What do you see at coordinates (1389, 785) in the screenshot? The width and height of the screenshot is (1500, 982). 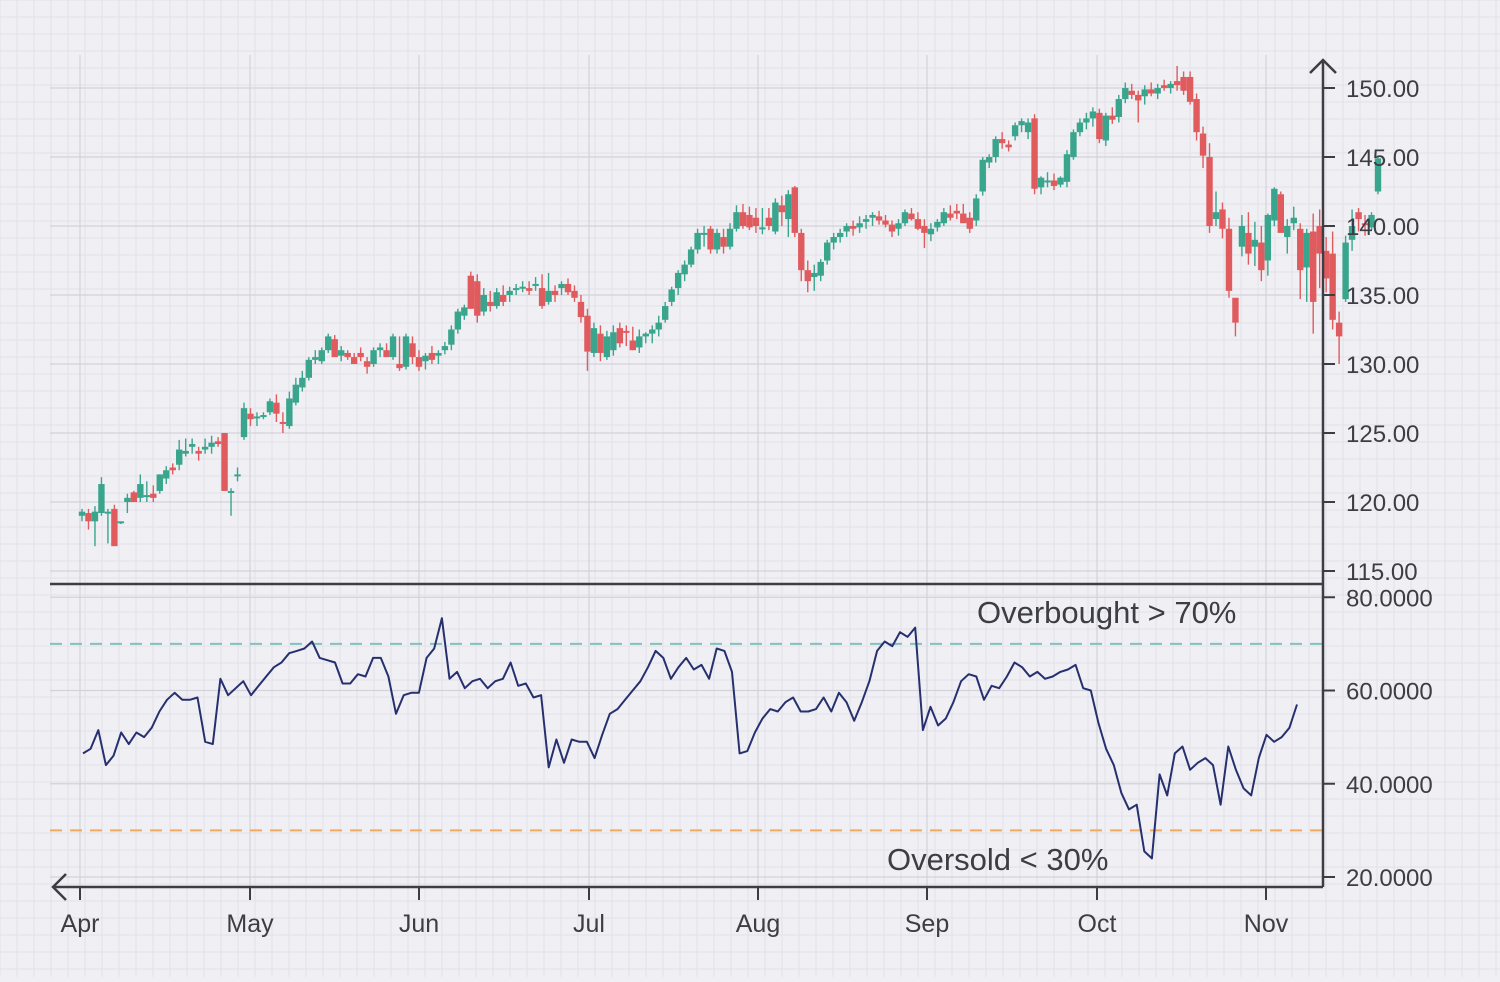 I see `rsi-tick-label: 40.0000` at bounding box center [1389, 785].